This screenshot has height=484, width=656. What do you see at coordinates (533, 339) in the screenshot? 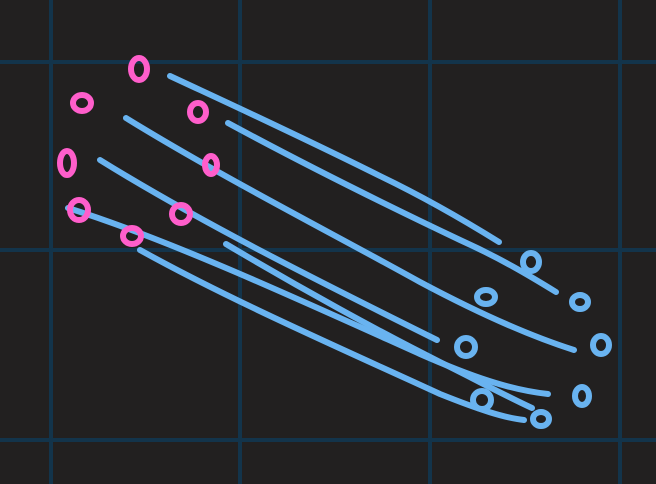
I see `blue-ink-circles` at bounding box center [533, 339].